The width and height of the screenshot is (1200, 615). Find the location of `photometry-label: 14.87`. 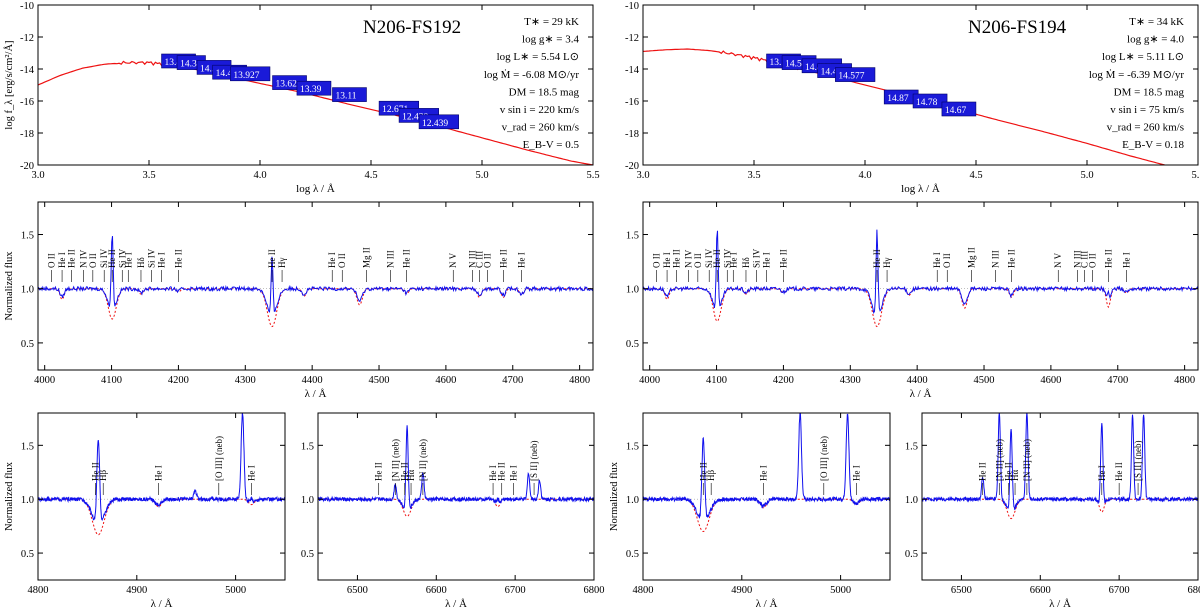

photometry-label: 14.87 is located at coordinates (898, 99).